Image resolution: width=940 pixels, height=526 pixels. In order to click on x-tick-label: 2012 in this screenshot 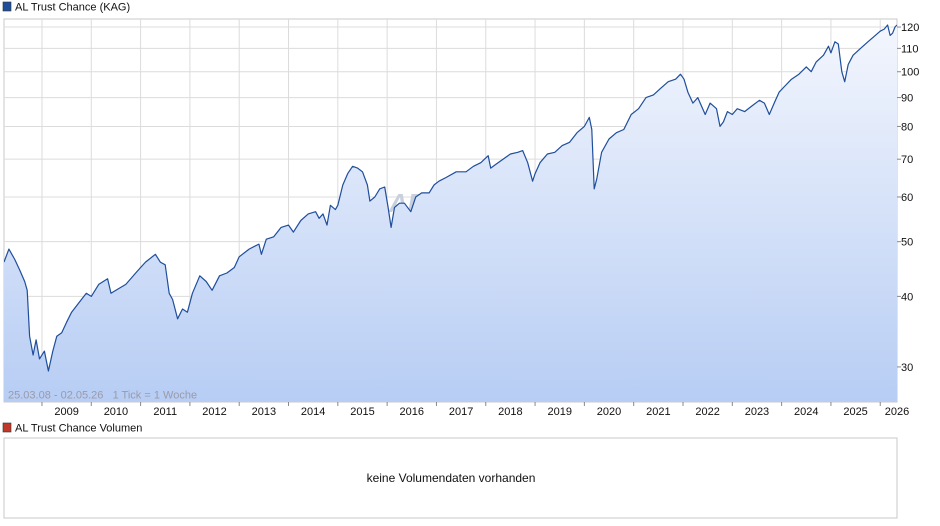, I will do `click(214, 412)`.